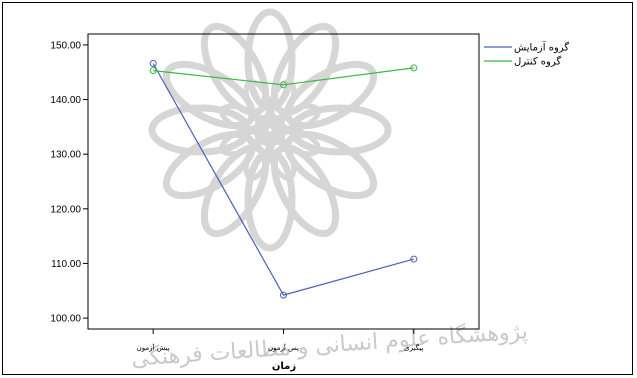 The height and width of the screenshot is (378, 637). I want to click on y-tick-label: 140.00, so click(65, 100).